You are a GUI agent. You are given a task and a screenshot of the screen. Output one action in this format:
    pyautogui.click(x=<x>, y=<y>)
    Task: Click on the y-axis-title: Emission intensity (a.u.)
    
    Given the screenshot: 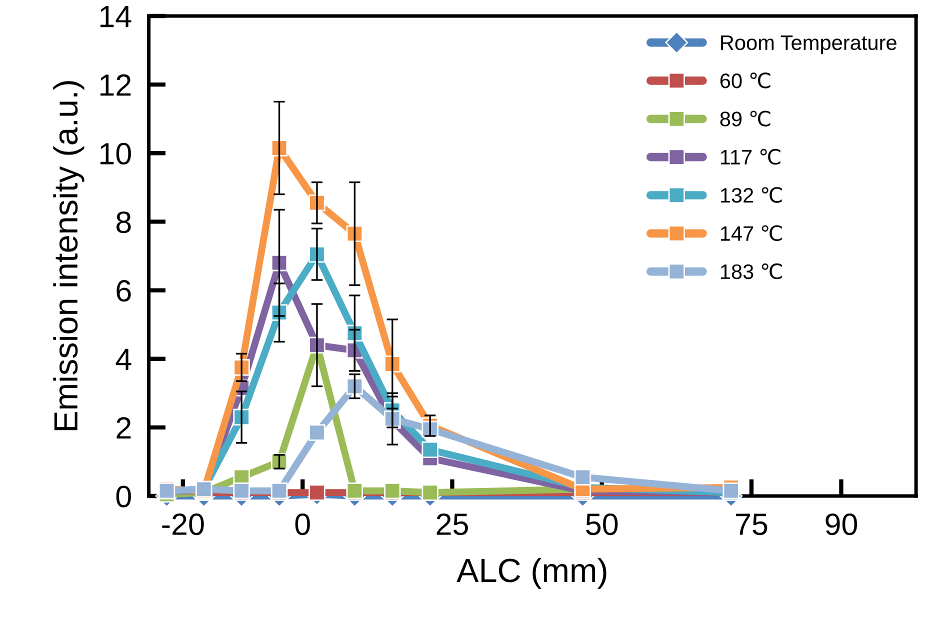 What is the action you would take?
    pyautogui.click(x=68, y=255)
    